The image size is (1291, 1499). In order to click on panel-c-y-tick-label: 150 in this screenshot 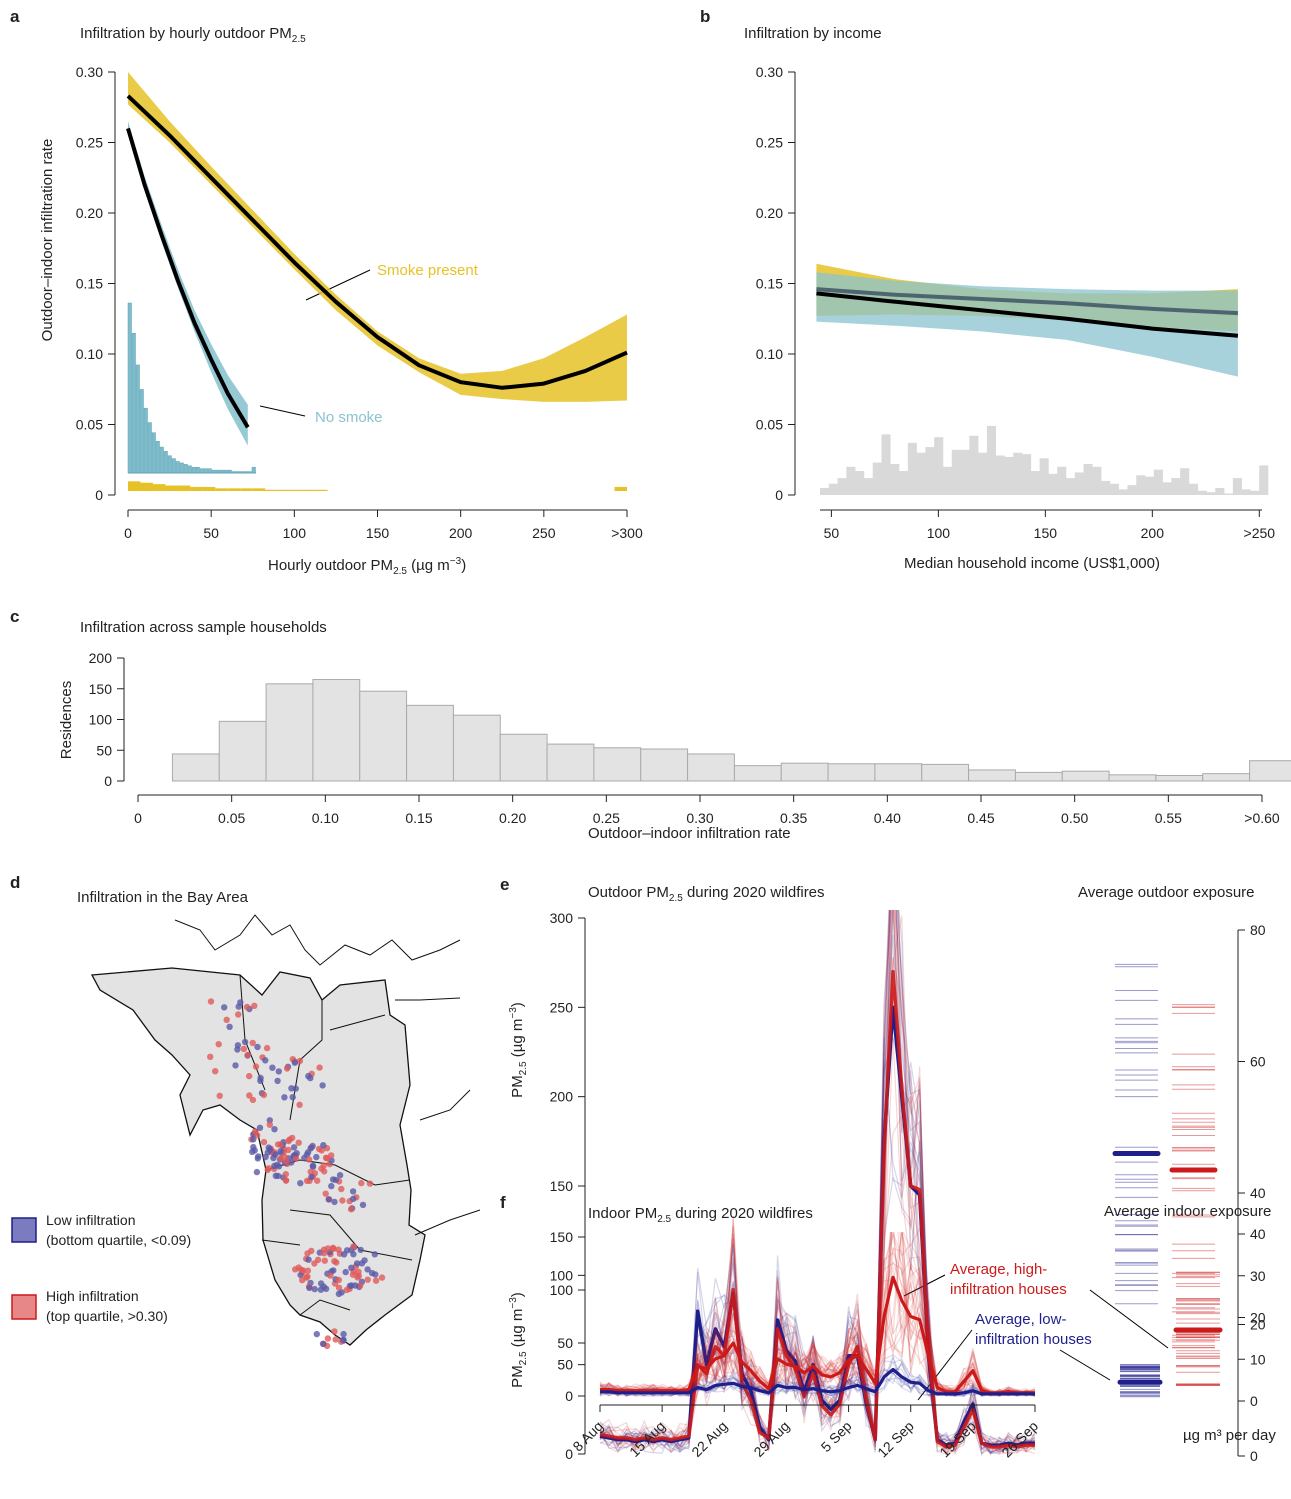, I will do `click(101, 689)`.